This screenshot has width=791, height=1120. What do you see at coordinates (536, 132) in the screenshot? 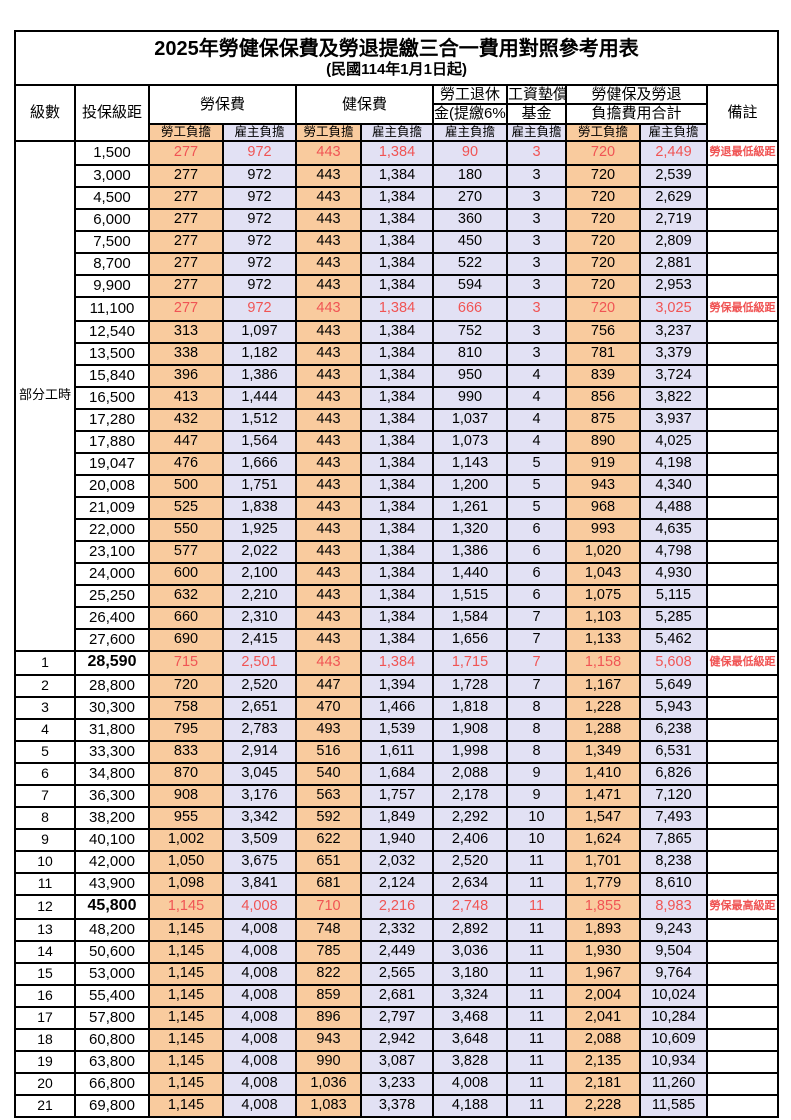
I see `subheader-wagefund-employer: 雇主負擔` at bounding box center [536, 132].